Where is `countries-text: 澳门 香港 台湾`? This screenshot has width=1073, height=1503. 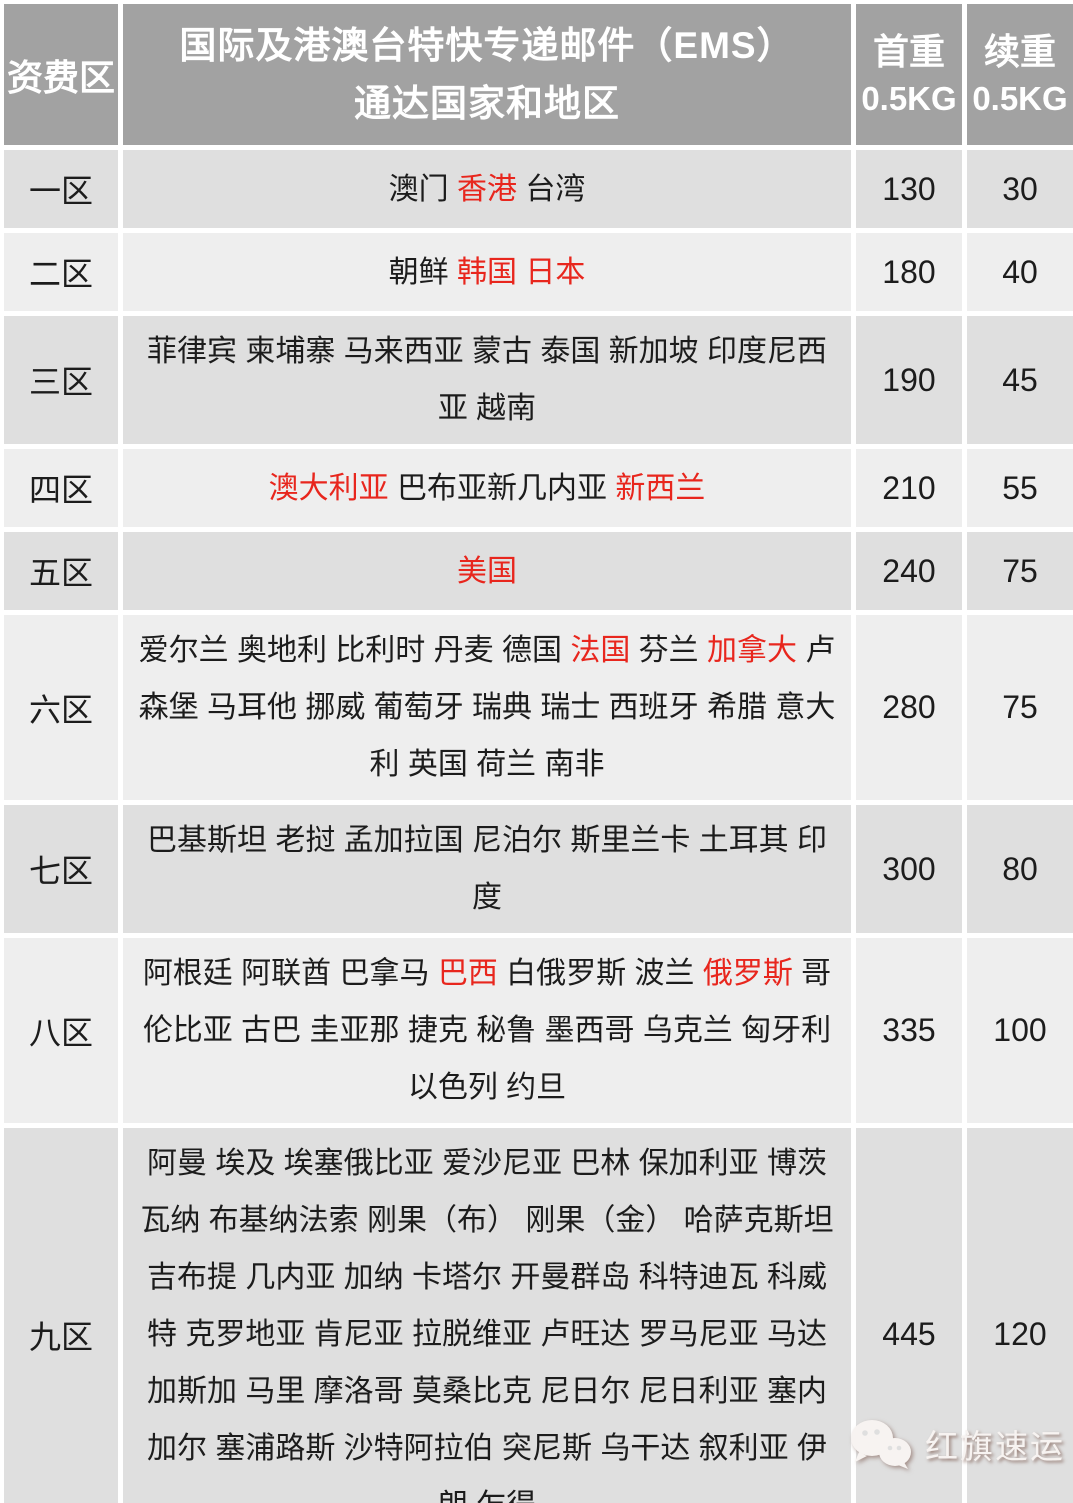
countries-text: 澳门 香港 台湾 is located at coordinates (487, 189).